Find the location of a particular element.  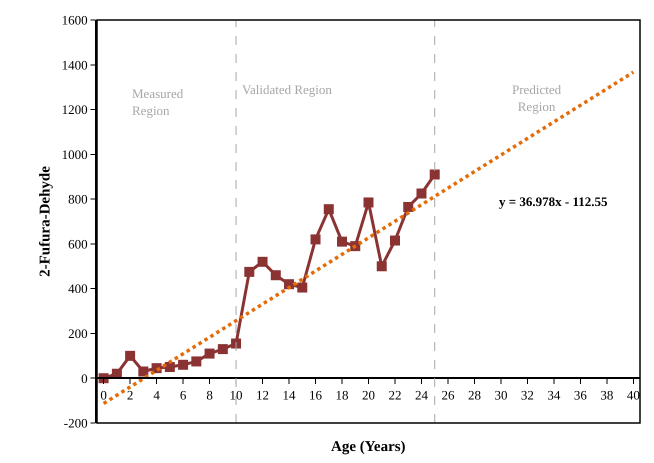

x-tick-label: 4 is located at coordinates (156, 395).